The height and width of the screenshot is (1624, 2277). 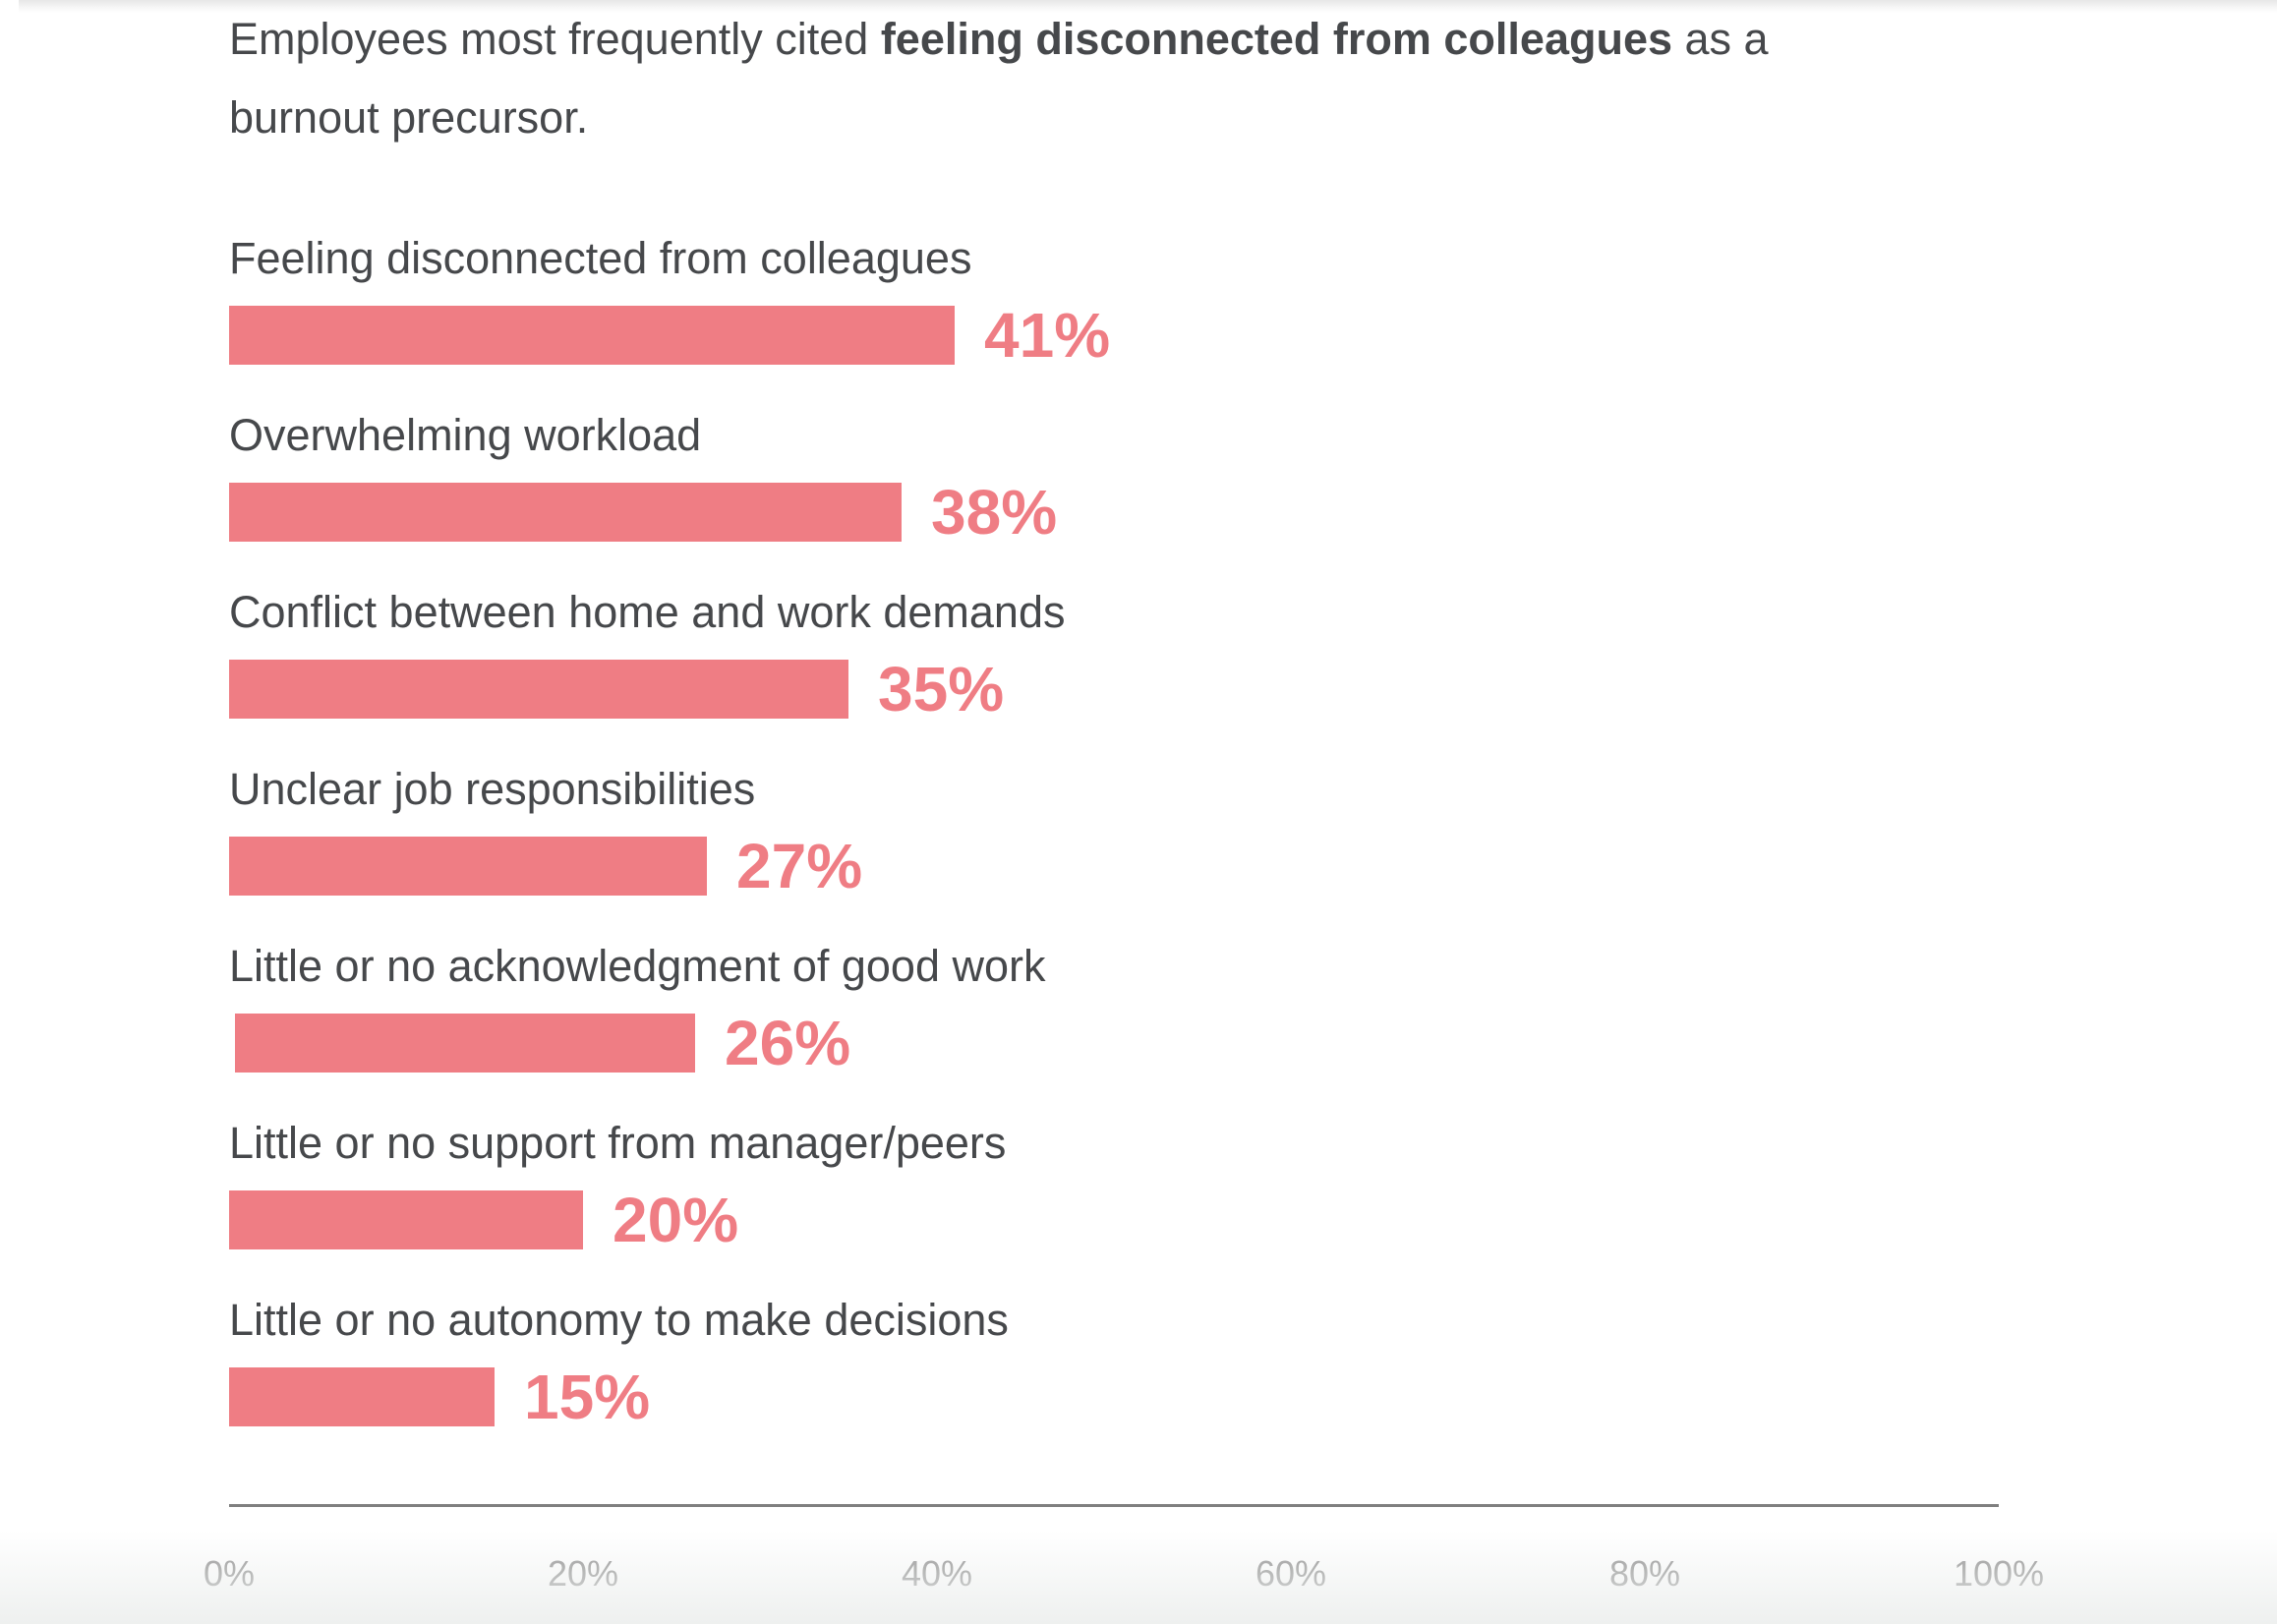 What do you see at coordinates (1124, 1574) in the screenshot?
I see `x-axis-ticks: 0% 20% 40% 60% 80% 100%` at bounding box center [1124, 1574].